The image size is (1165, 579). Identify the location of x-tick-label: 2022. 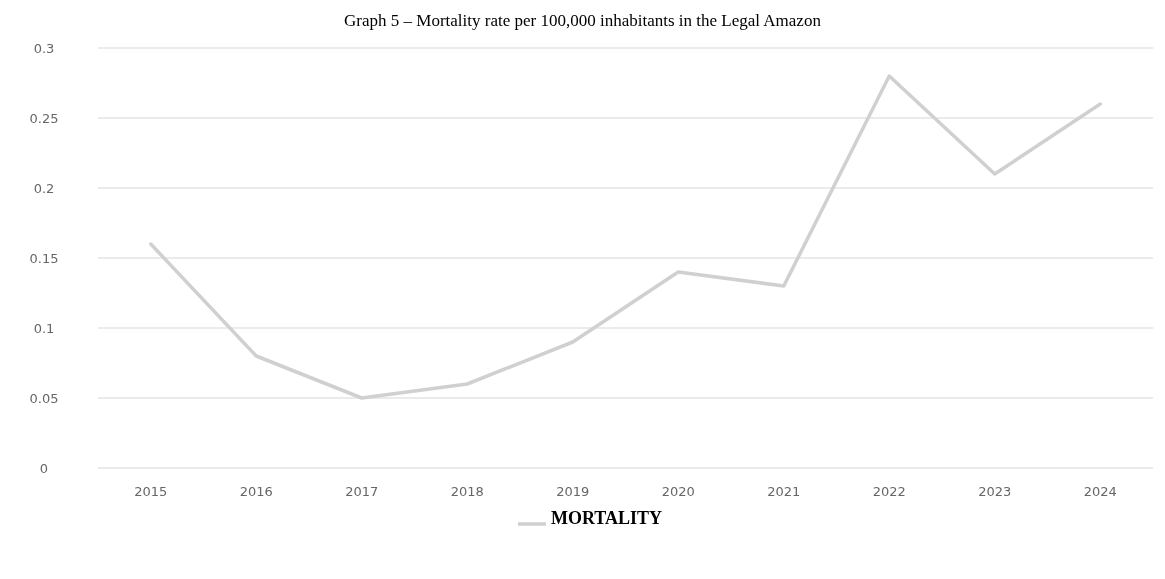
(889, 491).